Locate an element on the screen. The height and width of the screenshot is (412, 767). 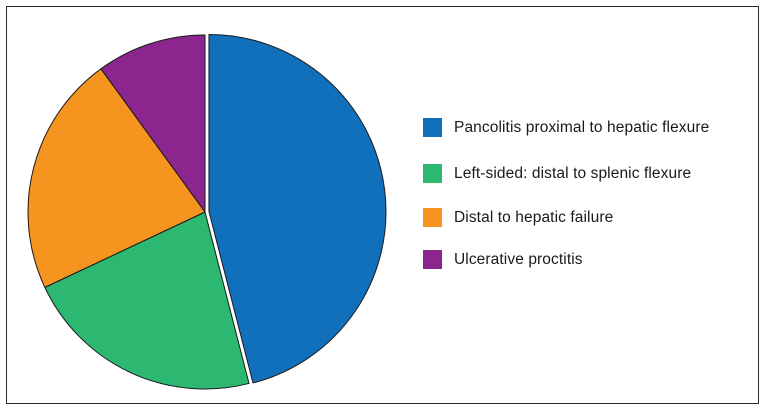
legend-swatch-pancolitis is located at coordinates (432, 127).